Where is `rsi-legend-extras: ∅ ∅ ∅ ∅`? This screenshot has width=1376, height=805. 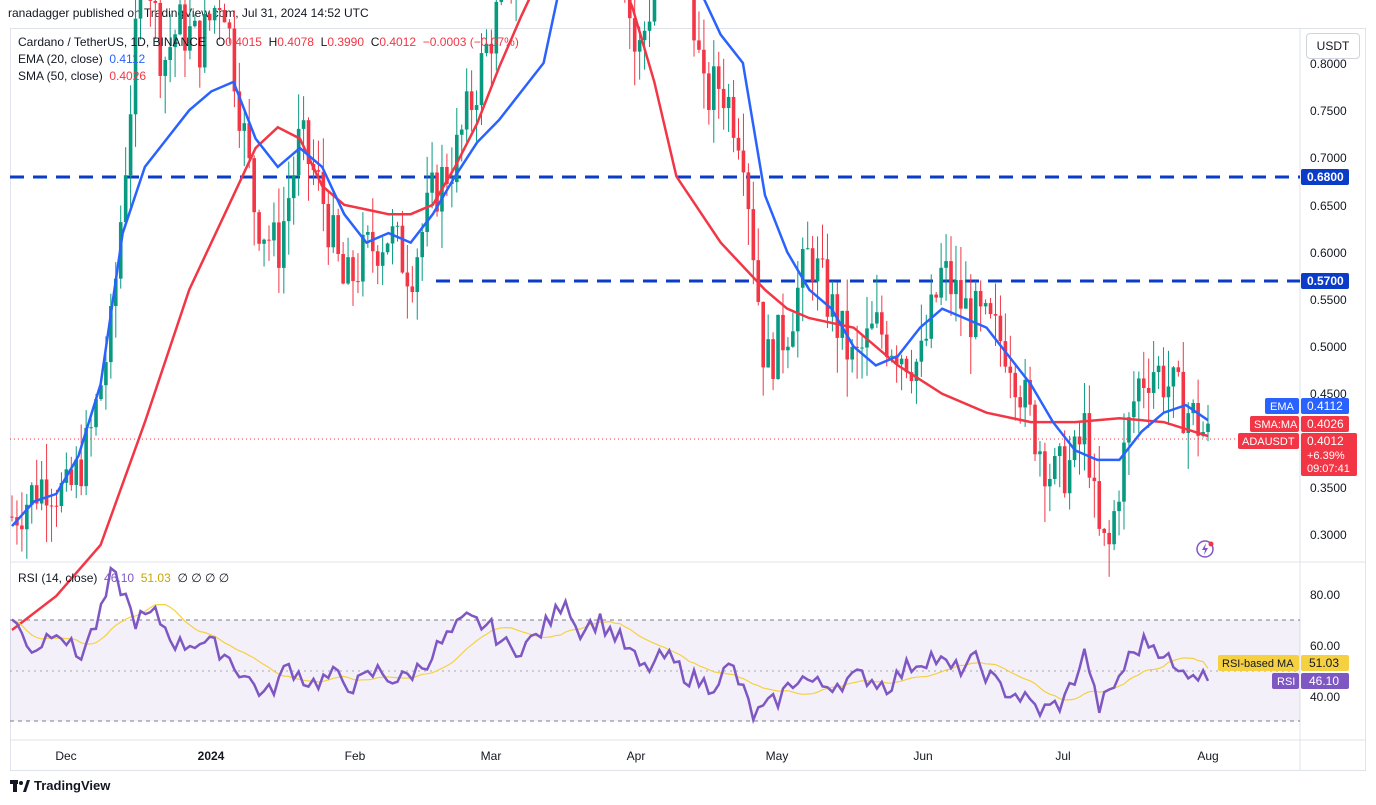
rsi-legend-extras: ∅ ∅ ∅ ∅ is located at coordinates (203, 578).